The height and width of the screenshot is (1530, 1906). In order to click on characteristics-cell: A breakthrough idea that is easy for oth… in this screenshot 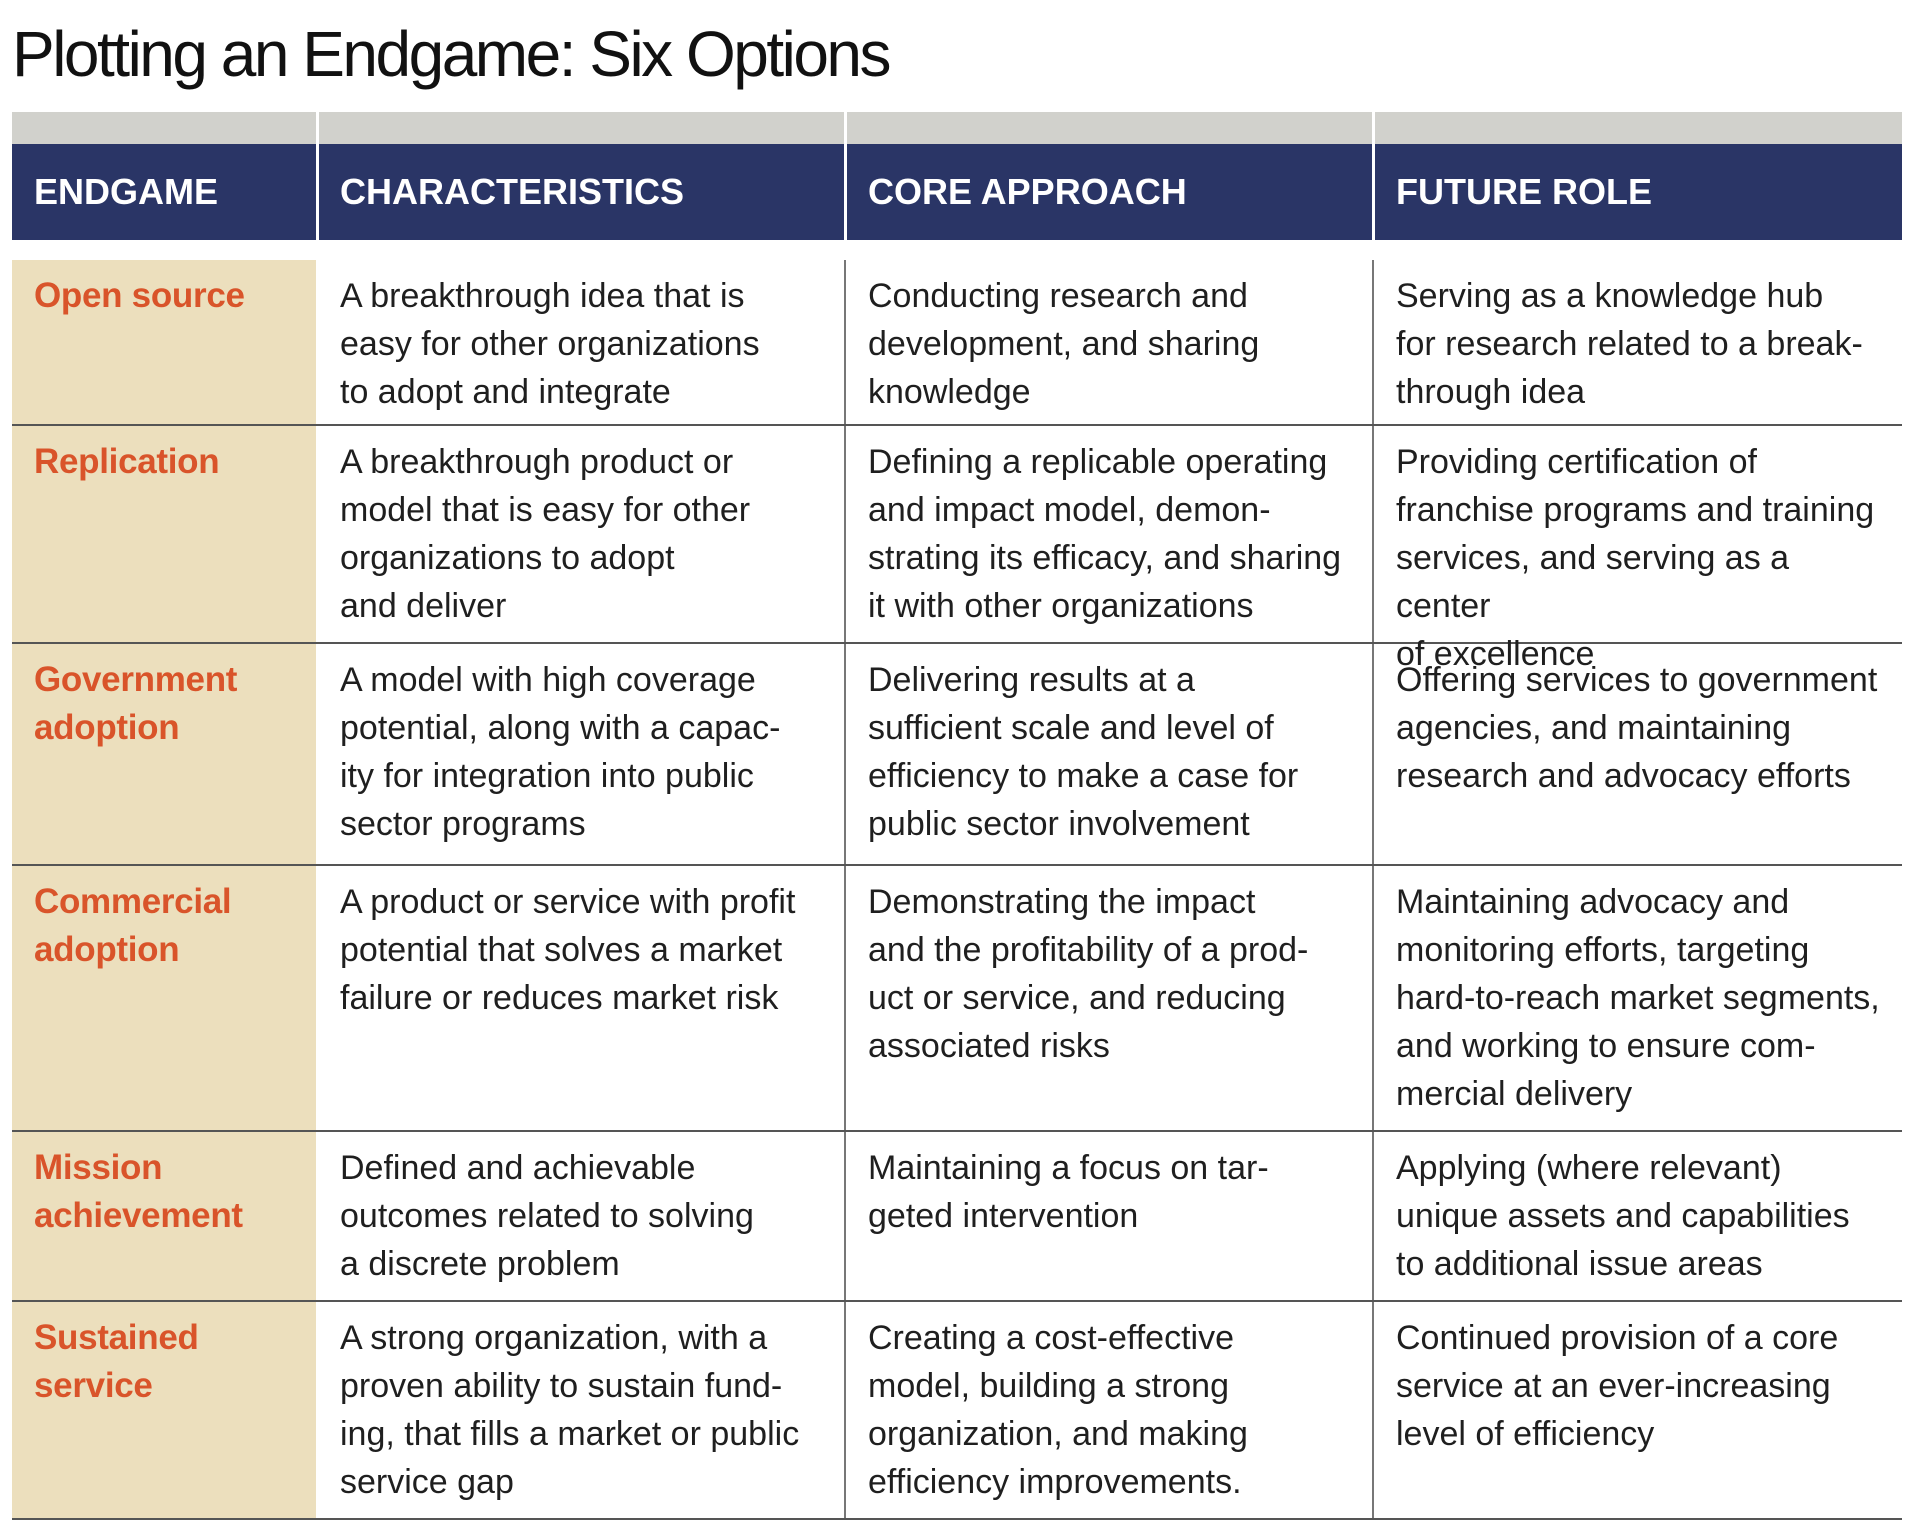, I will do `click(580, 342)`.